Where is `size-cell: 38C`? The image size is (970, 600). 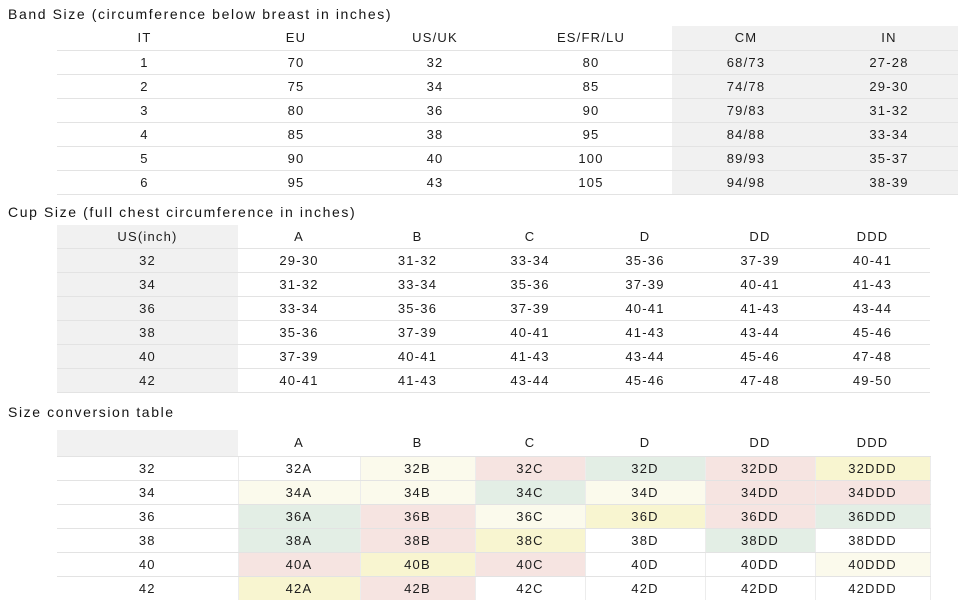
size-cell: 38C is located at coordinates (529, 540).